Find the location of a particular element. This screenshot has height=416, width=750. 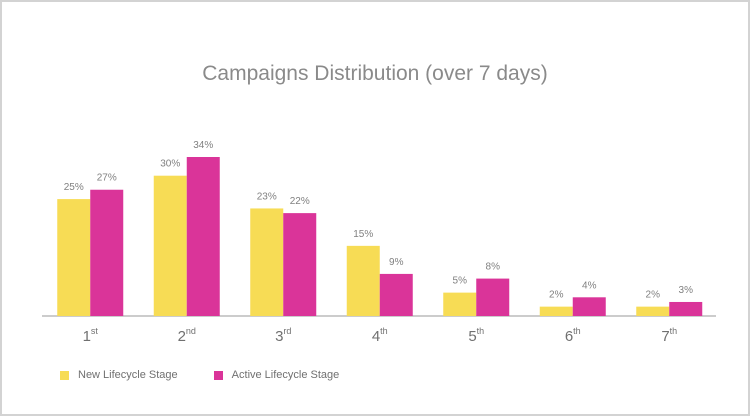

data-label-active-7: 3% is located at coordinates (686, 290).